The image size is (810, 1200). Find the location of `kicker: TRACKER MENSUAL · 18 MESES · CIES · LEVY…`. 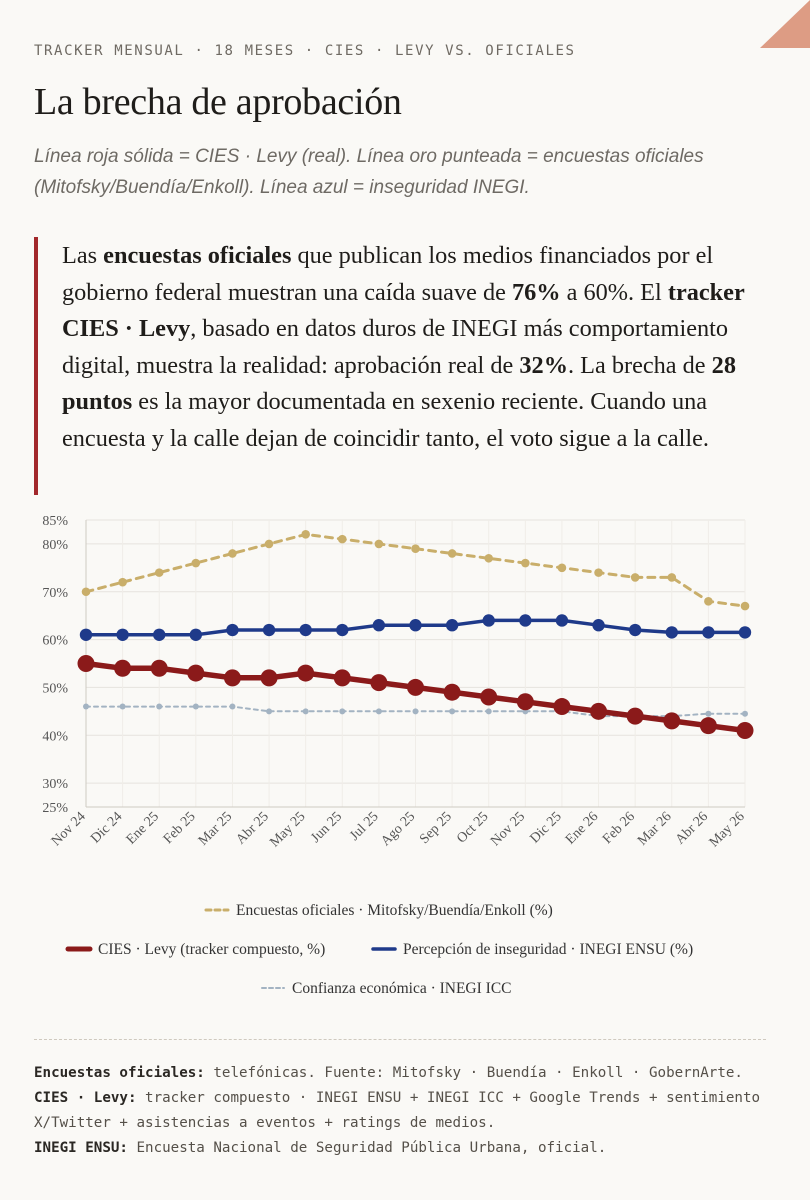

kicker: TRACKER MENSUAL · 18 MESES · CIES · LEVY… is located at coordinates (305, 51).